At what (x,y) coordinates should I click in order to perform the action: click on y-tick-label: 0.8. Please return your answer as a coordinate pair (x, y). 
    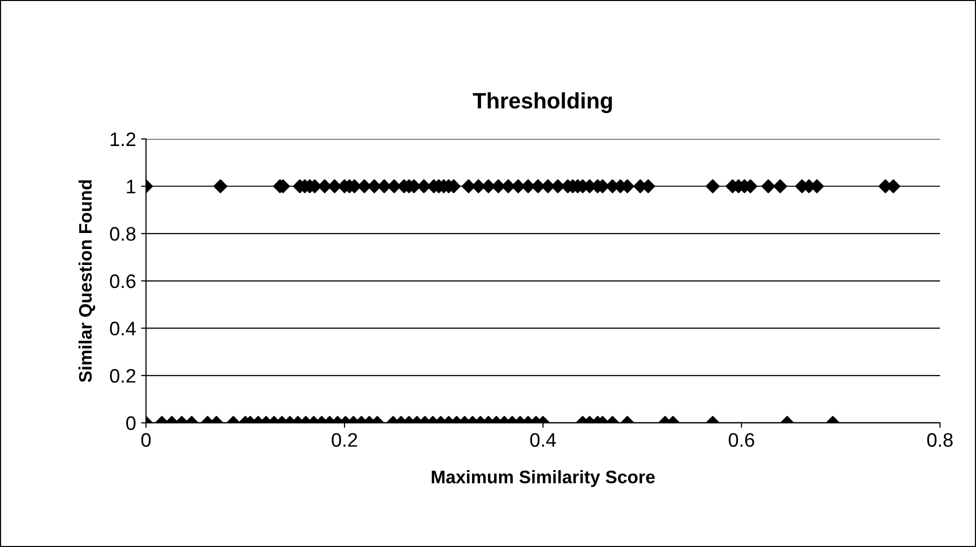
    Looking at the image, I should click on (123, 234).